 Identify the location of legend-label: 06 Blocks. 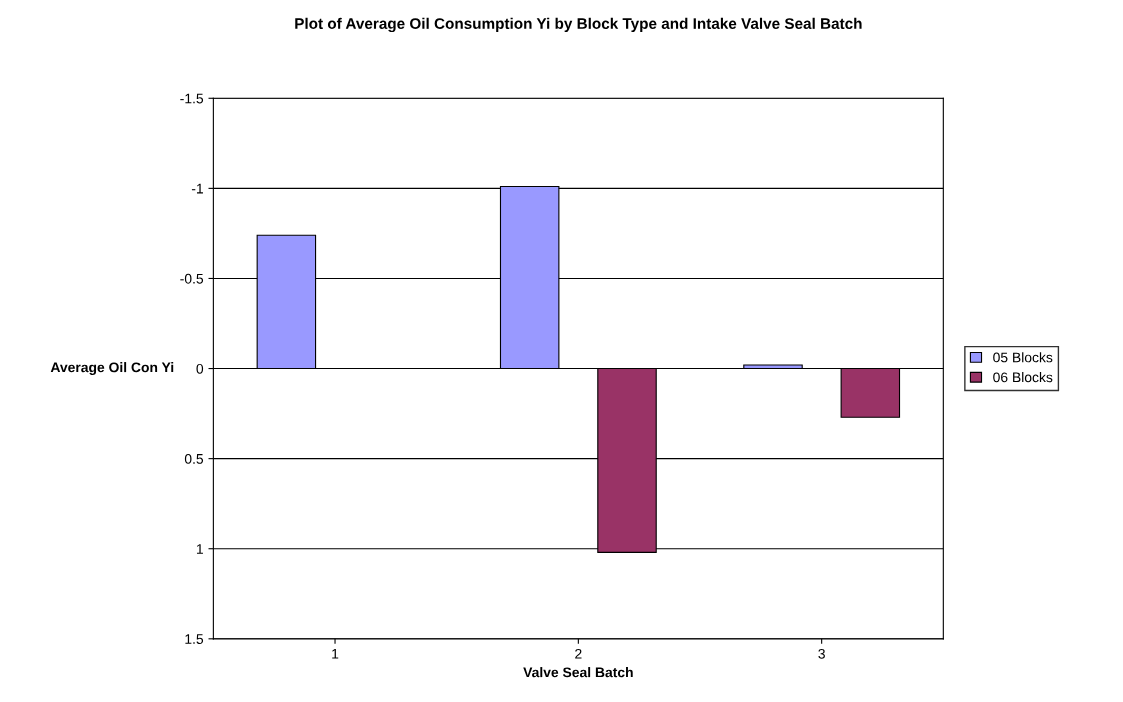
(1023, 377).